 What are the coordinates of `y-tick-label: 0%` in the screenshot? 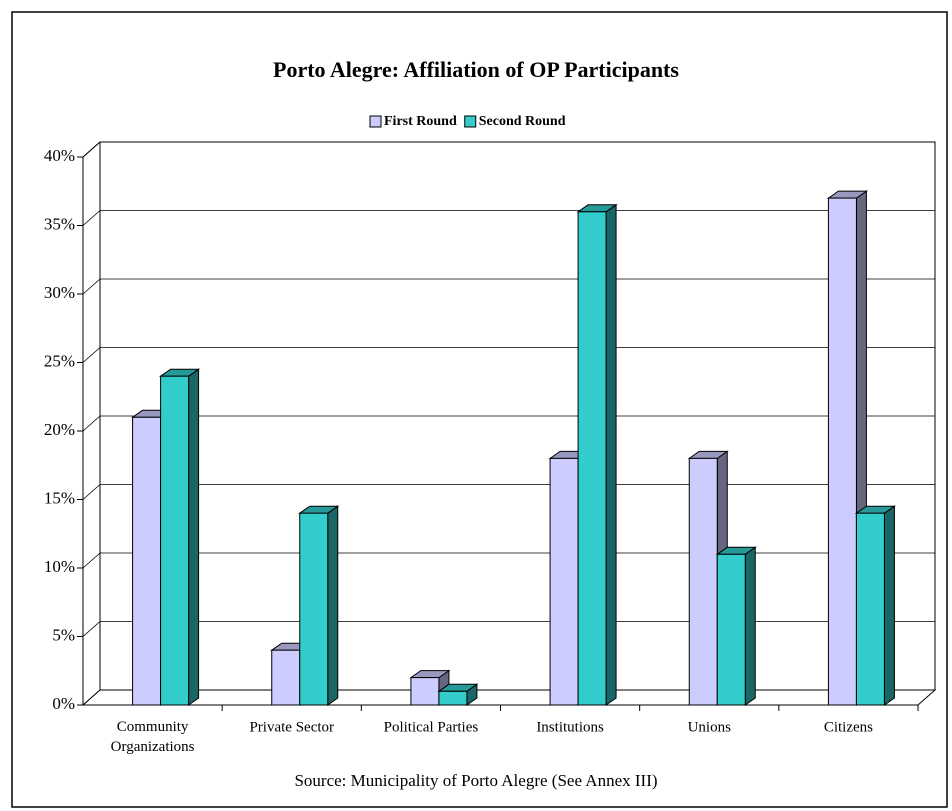 It's located at (63, 703).